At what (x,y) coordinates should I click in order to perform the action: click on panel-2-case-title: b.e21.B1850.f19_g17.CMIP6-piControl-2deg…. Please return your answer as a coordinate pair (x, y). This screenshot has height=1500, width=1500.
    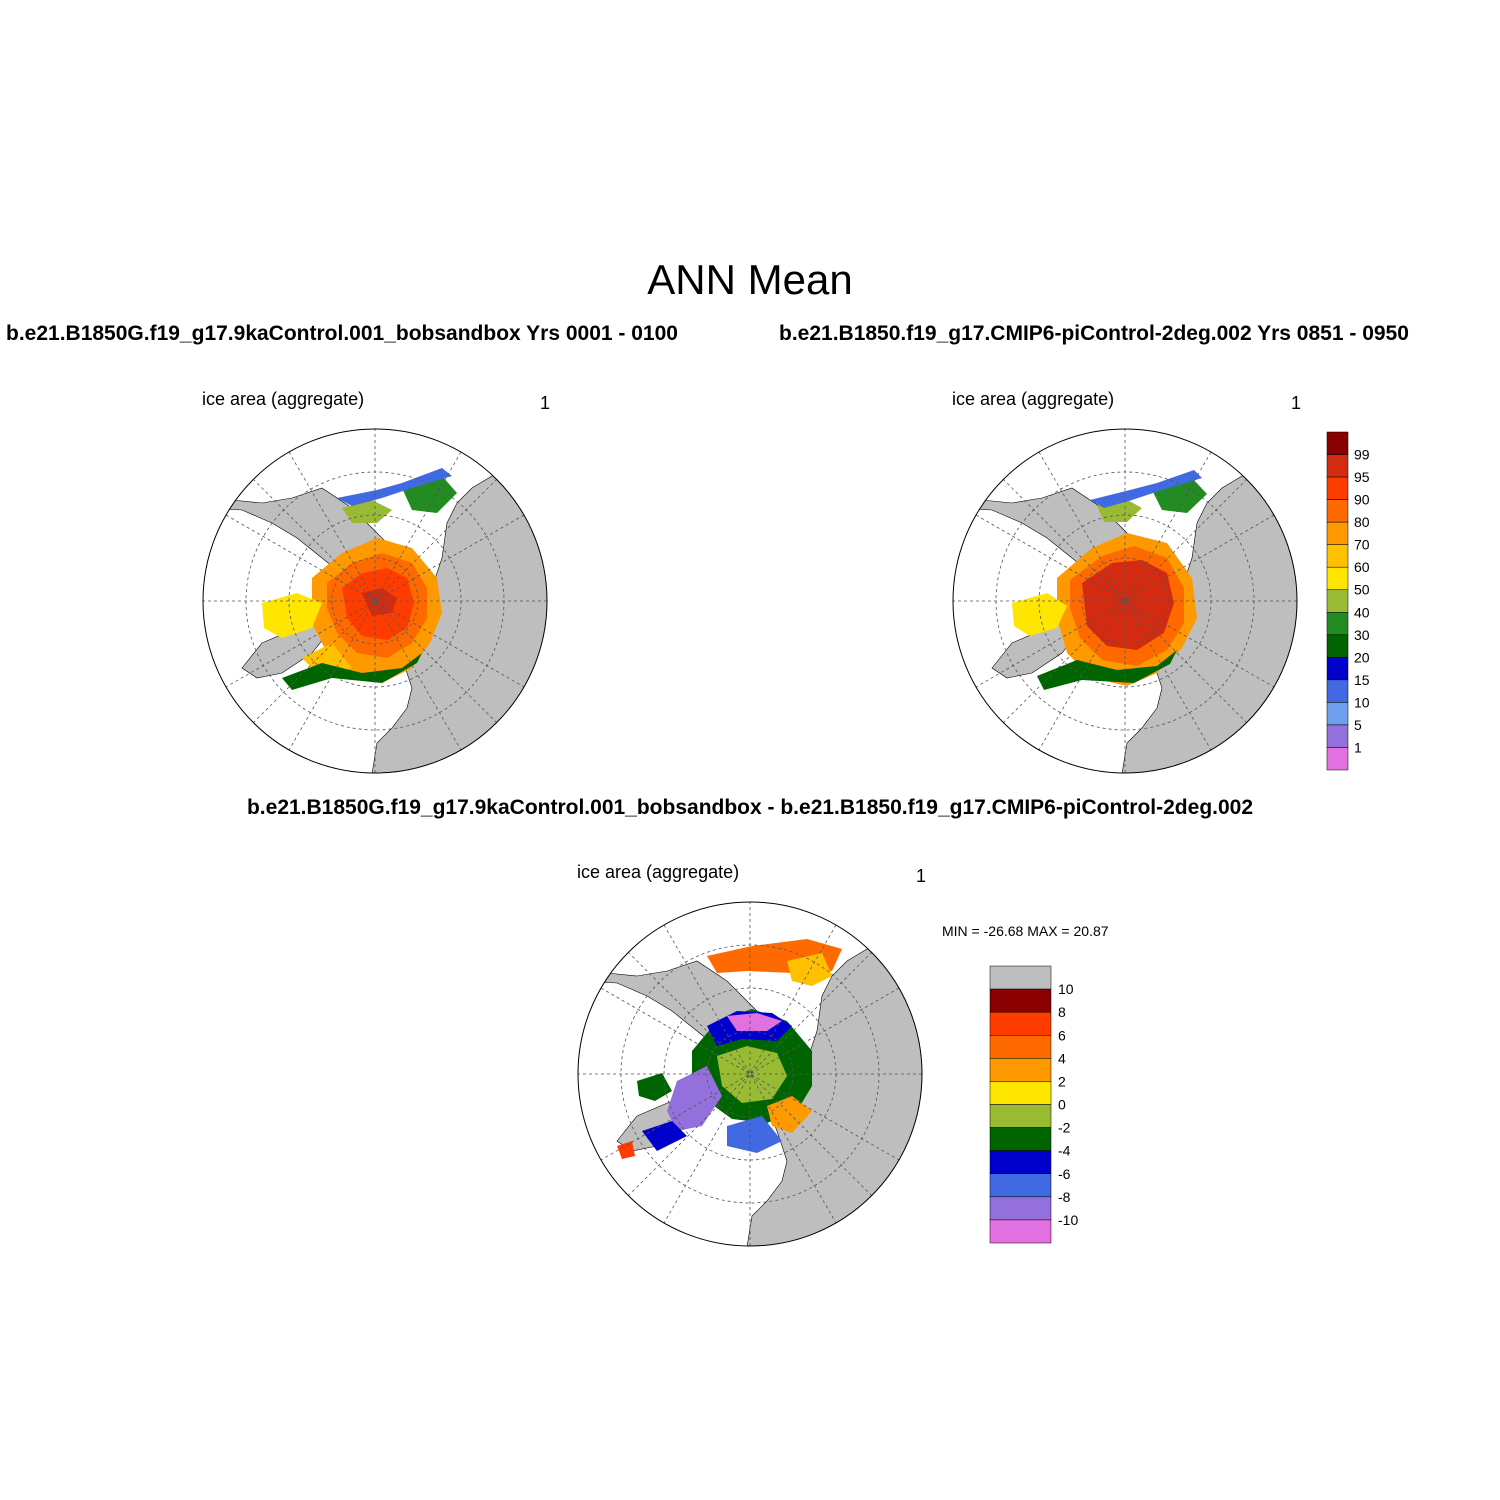
    Looking at the image, I should click on (1094, 333).